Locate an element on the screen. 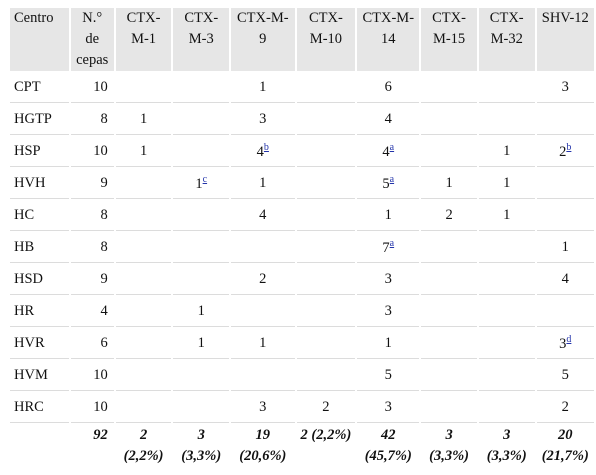 This screenshot has height=475, width=596. cell-value: HVM is located at coordinates (31, 375).